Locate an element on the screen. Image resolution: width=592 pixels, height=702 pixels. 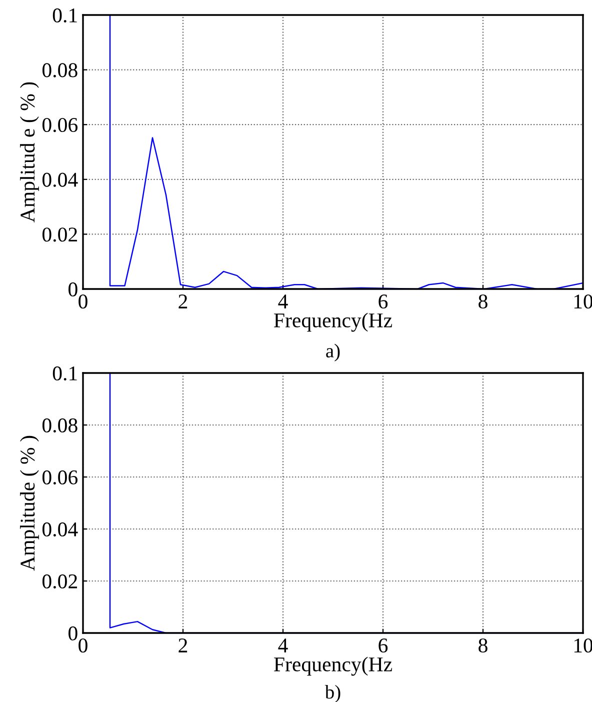
y-axis-title: Amplitud e ( % ) is located at coordinates (29, 152).